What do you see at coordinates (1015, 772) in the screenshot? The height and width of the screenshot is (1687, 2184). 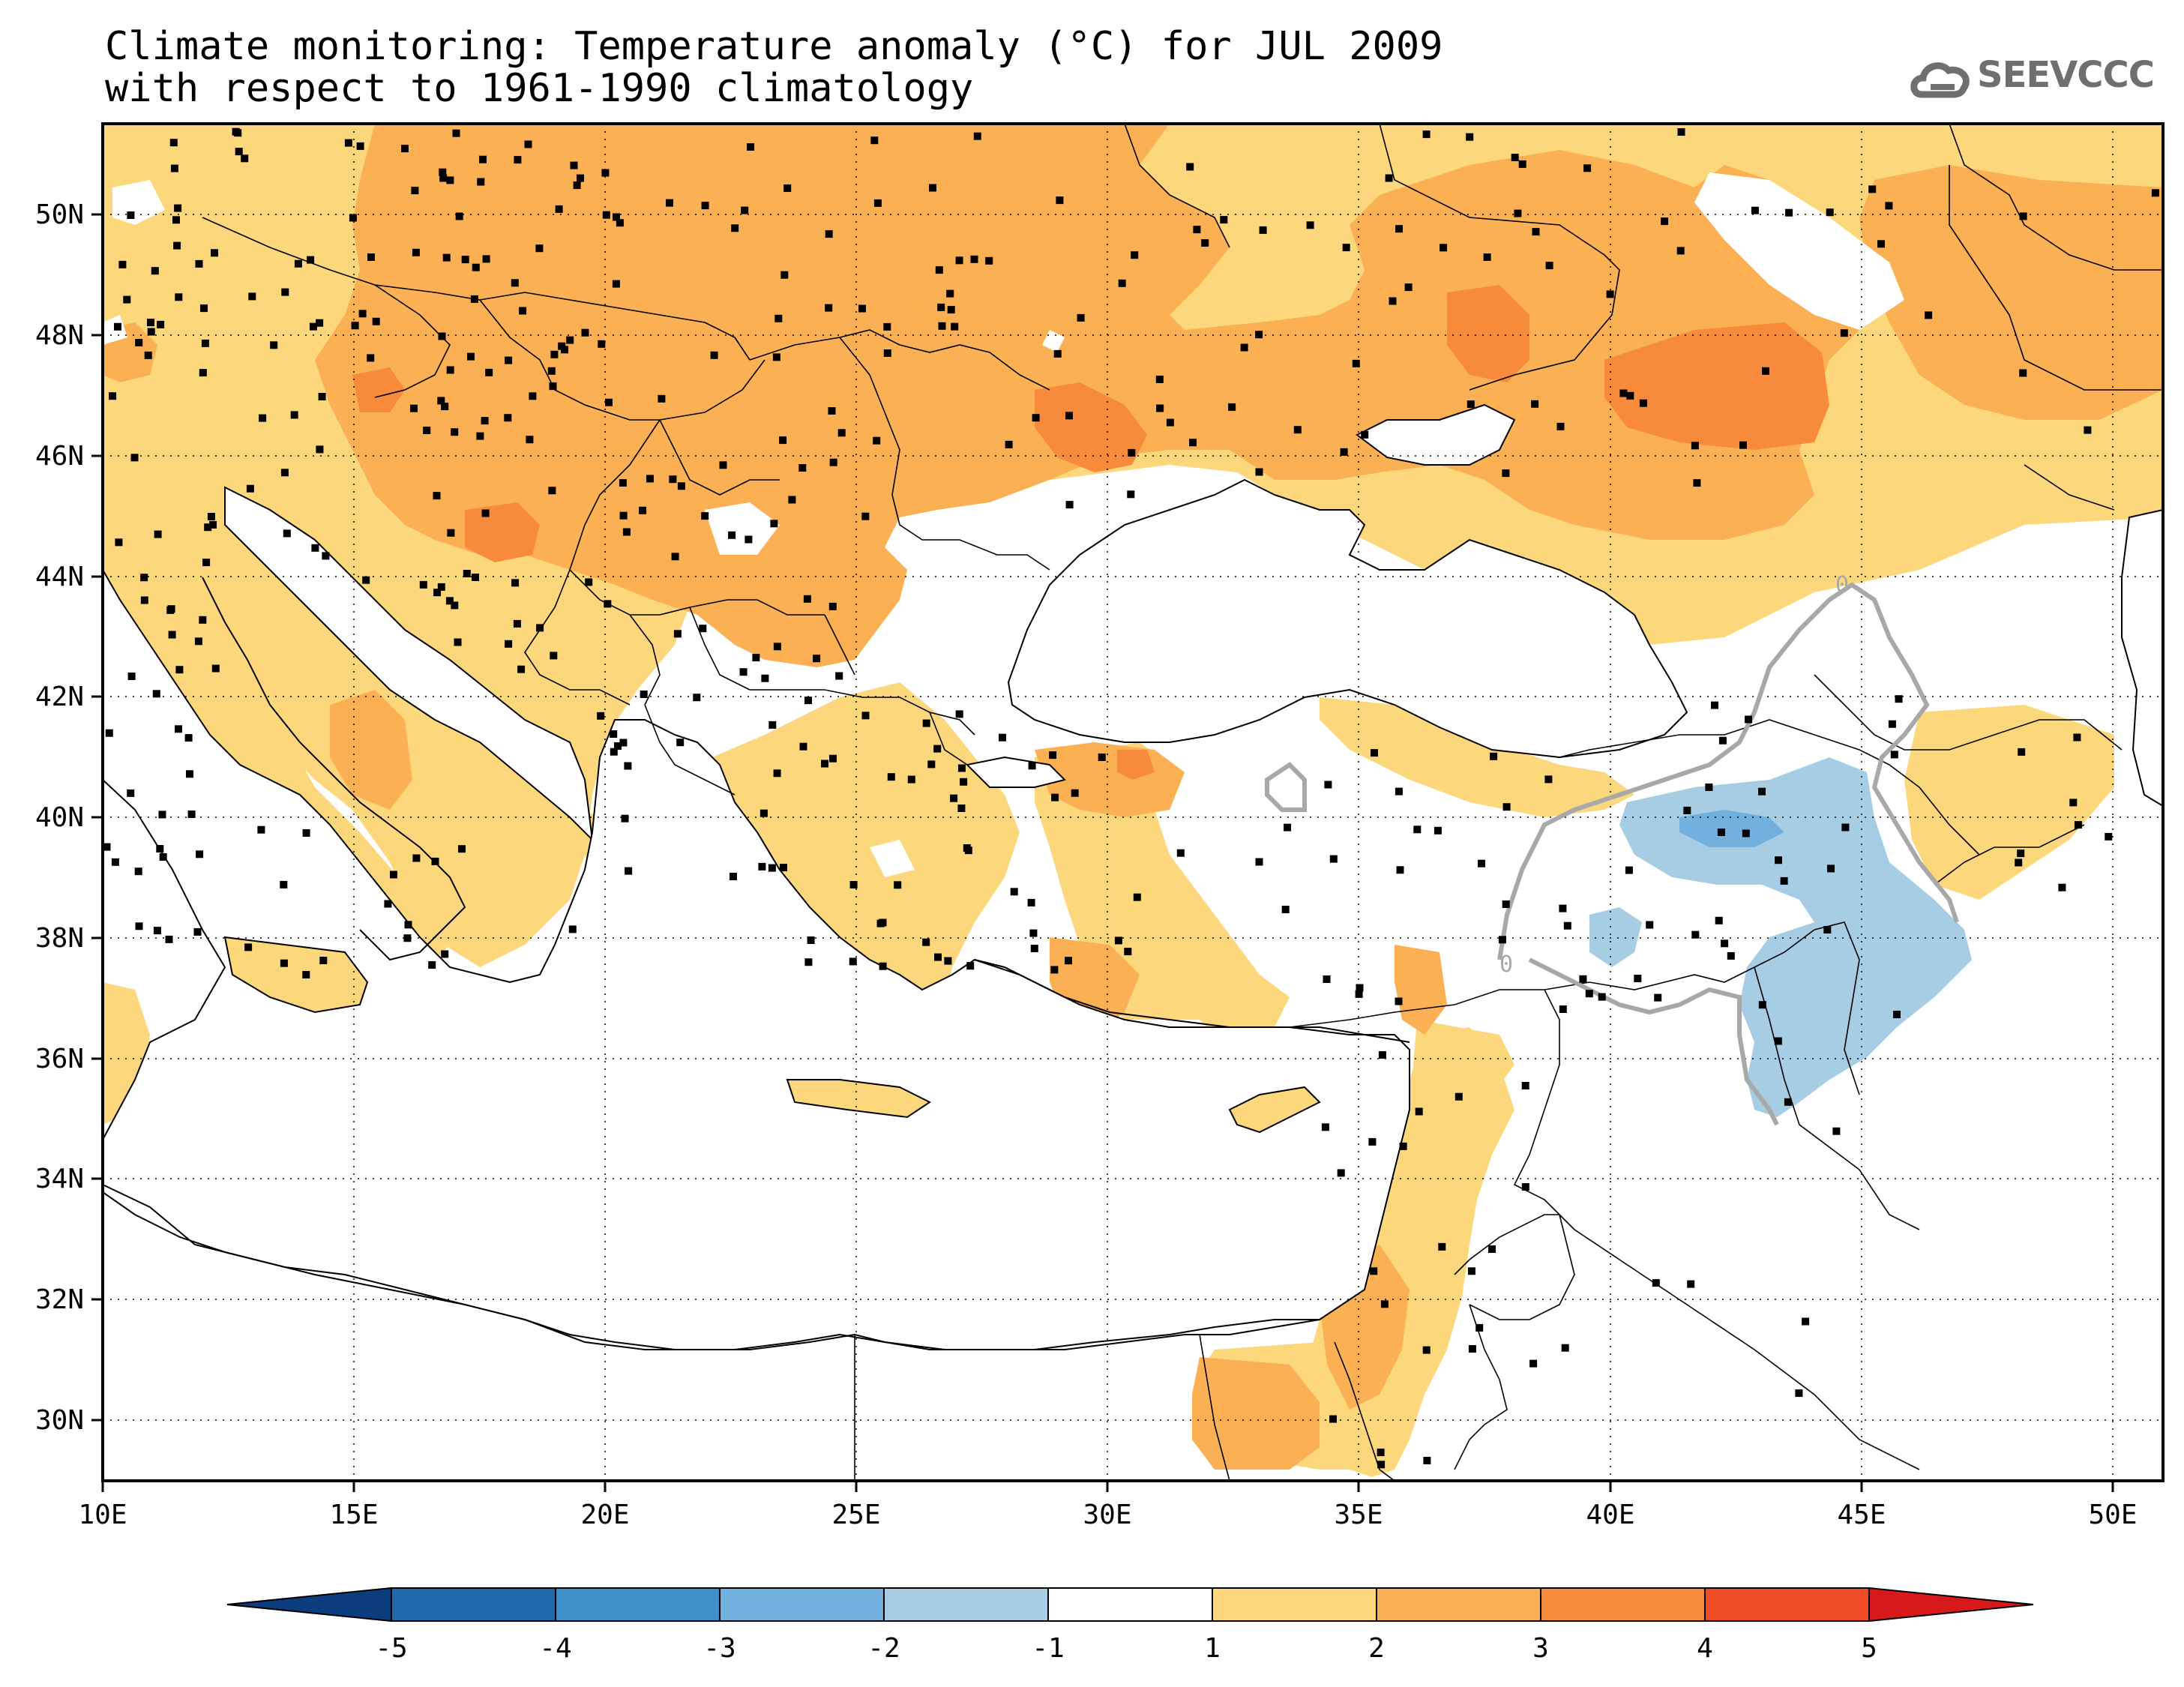 I see `sea-marmara` at bounding box center [1015, 772].